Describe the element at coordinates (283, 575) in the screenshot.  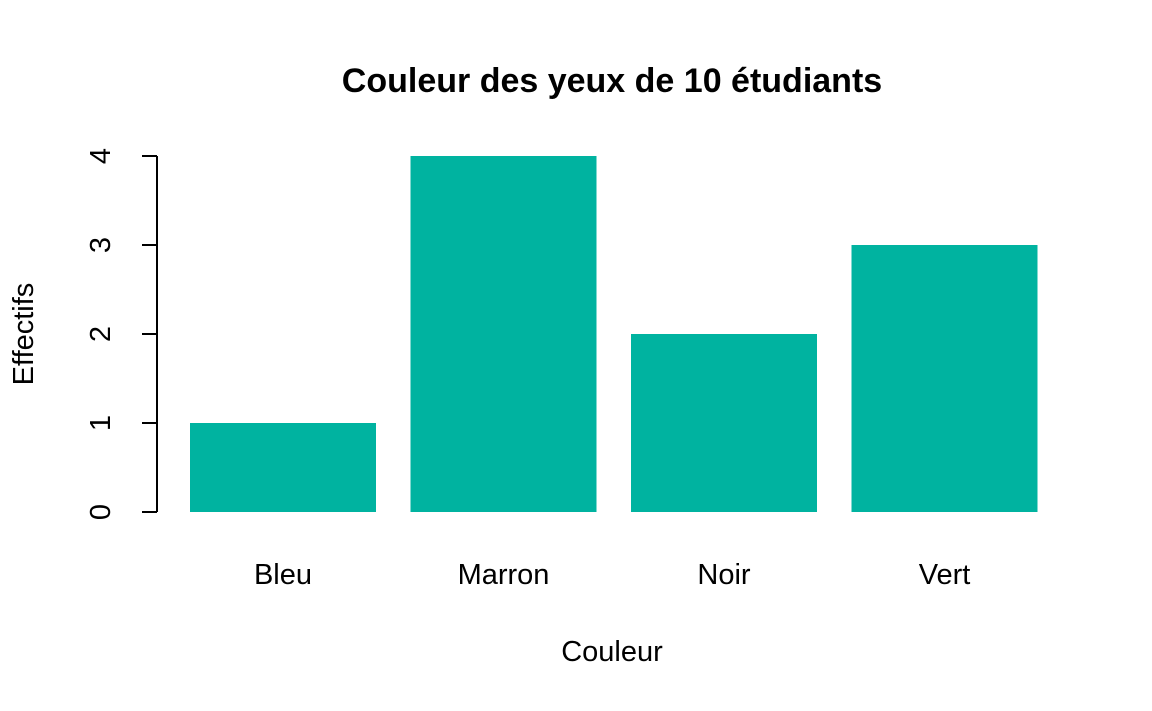
I see `x-tick-label: Bleu` at that location.